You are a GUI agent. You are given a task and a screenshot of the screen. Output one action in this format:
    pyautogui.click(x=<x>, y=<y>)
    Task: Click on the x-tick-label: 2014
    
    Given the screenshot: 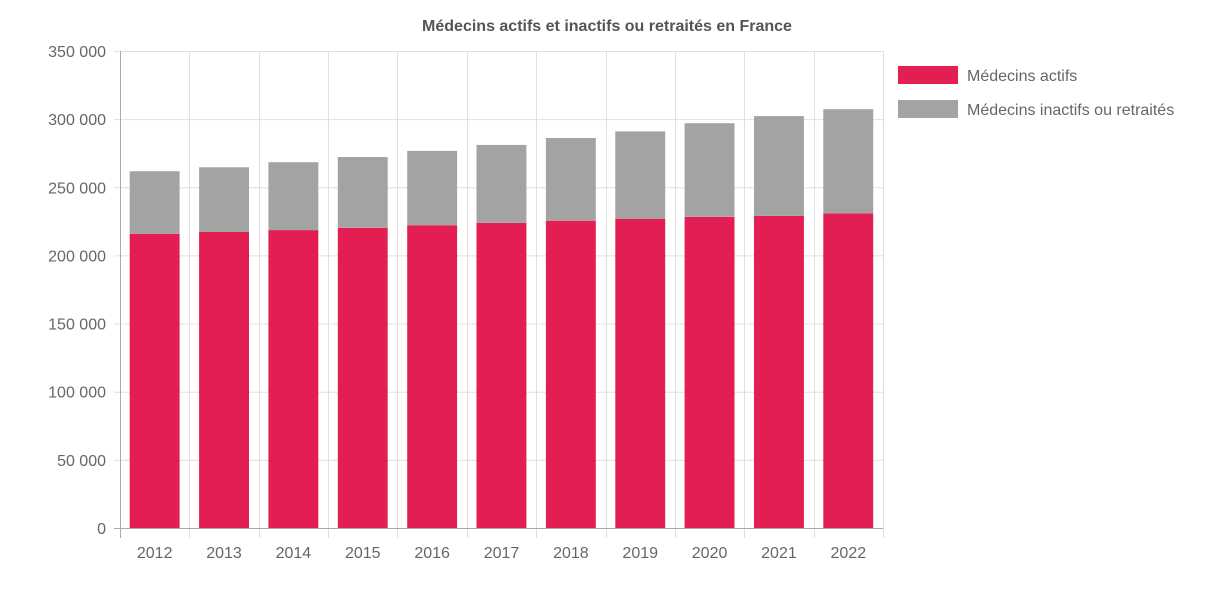 What is the action you would take?
    pyautogui.click(x=294, y=553)
    